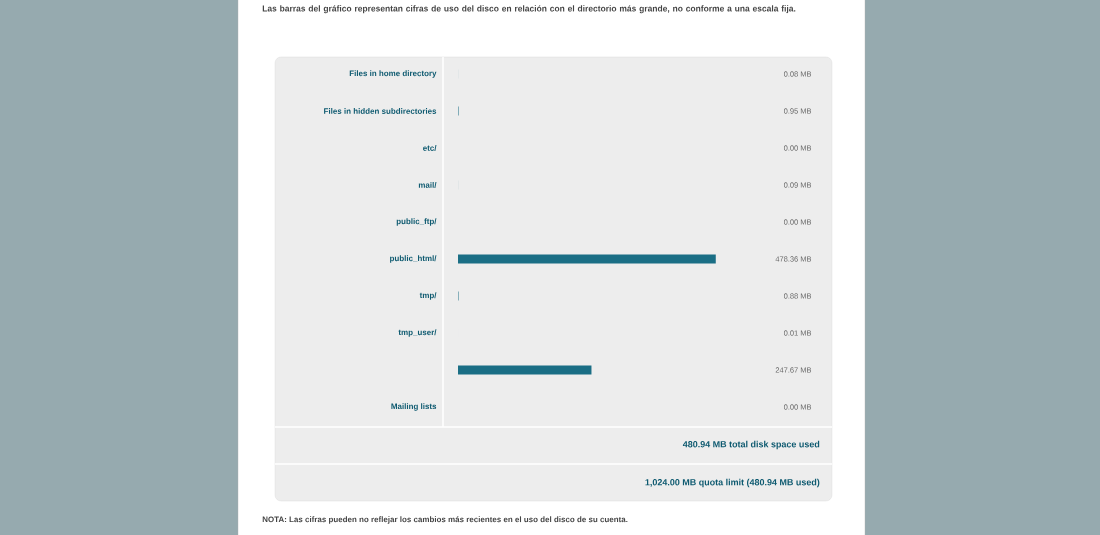 This screenshot has width=1100, height=535. What do you see at coordinates (732, 483) in the screenshot?
I see `text: 1,024.00 MB quota limit (480.94 MB used)` at bounding box center [732, 483].